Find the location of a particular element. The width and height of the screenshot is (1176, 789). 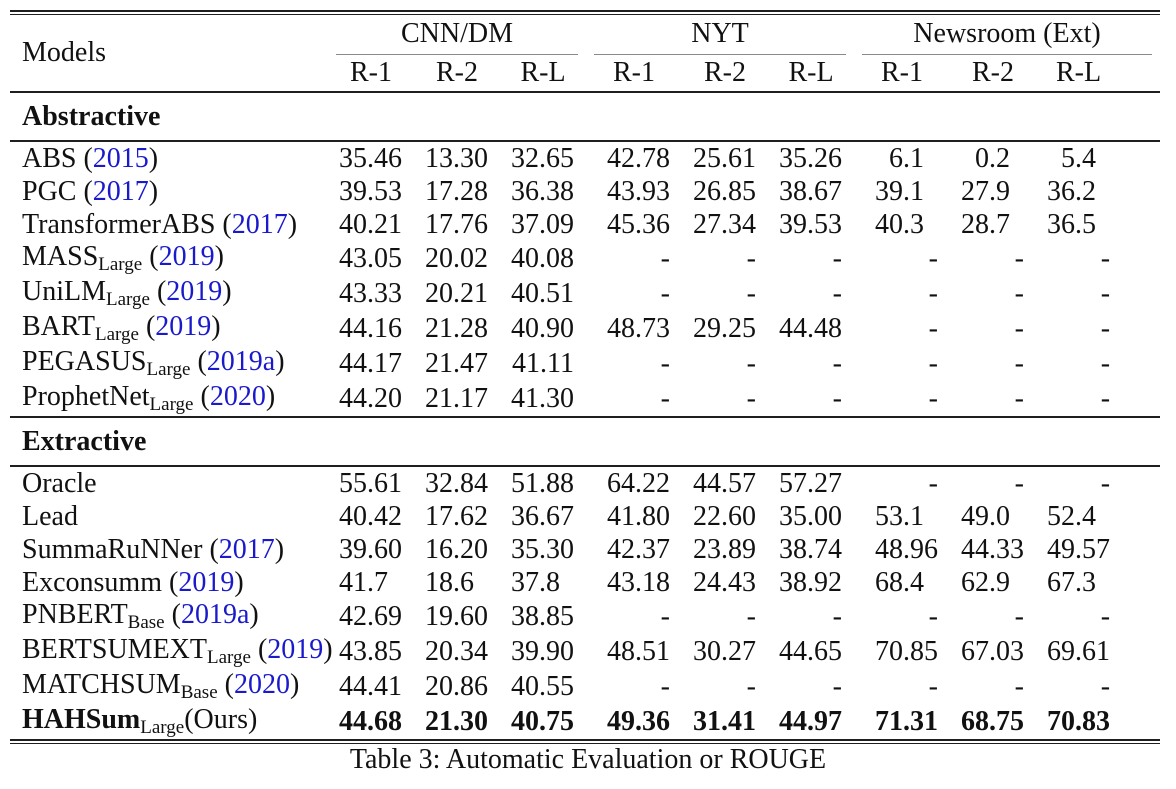

score-cell: 39.53 is located at coordinates (810, 224).